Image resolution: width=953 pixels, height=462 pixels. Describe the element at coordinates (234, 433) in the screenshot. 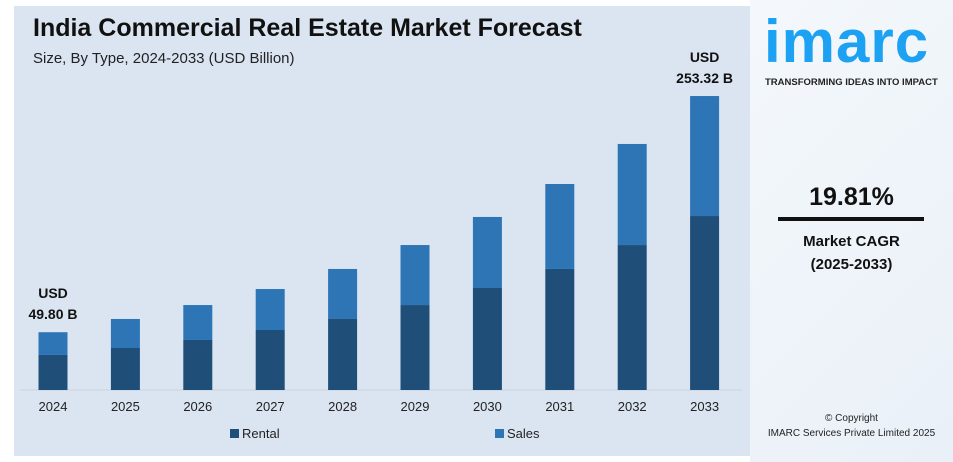

I see `legend-swatch-rental` at that location.